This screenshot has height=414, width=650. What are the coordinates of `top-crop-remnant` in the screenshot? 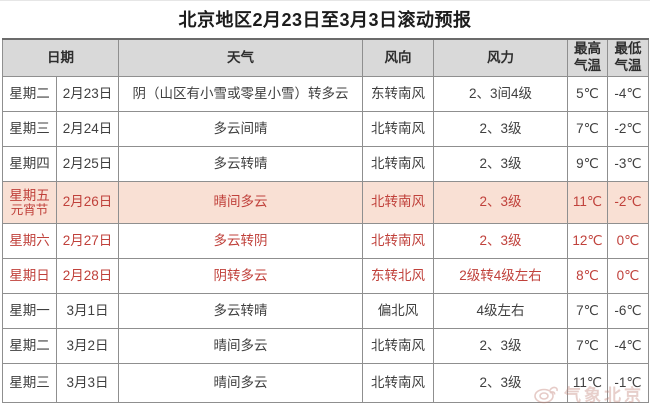 It's located at (325, 1).